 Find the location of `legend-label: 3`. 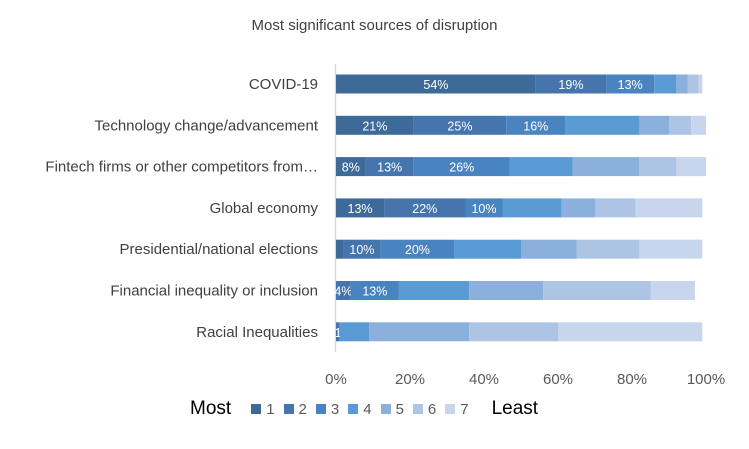

legend-label: 3 is located at coordinates (335, 409).